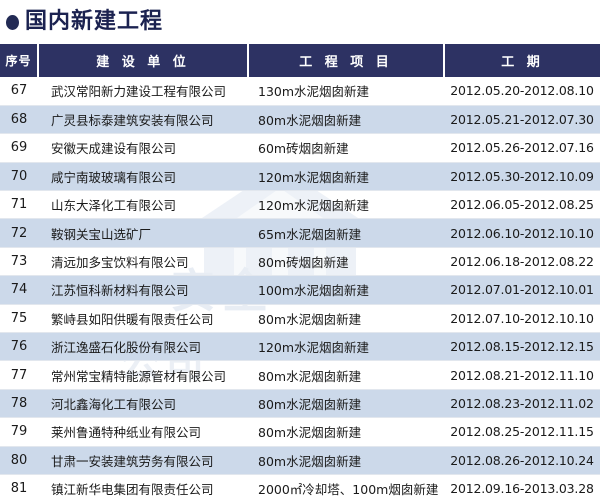 Image resolution: width=600 pixels, height=500 pixels. Describe the element at coordinates (143, 177) in the screenshot. I see `cell-unit: 咸宁南玻玻璃有限公司` at that location.